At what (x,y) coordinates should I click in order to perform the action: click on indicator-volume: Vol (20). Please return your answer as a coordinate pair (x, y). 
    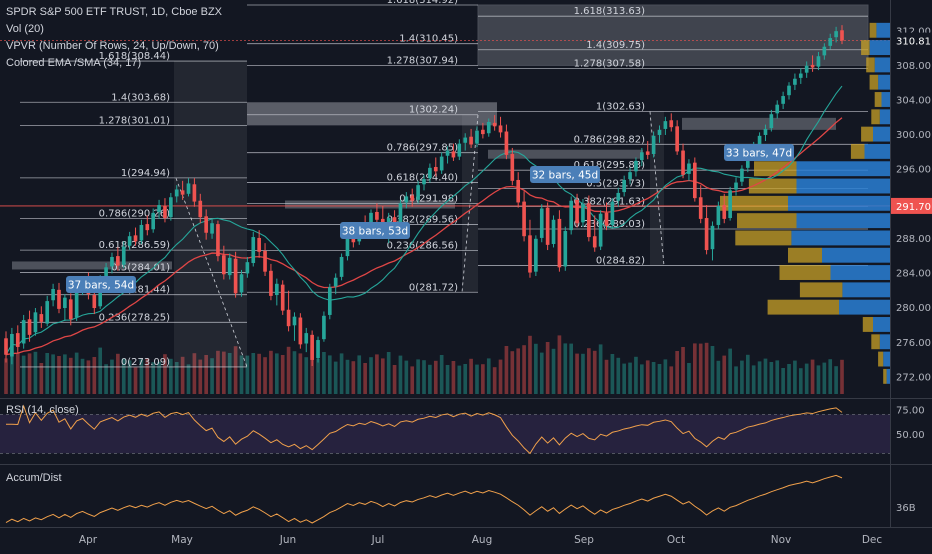
    Looking at the image, I should click on (25, 29).